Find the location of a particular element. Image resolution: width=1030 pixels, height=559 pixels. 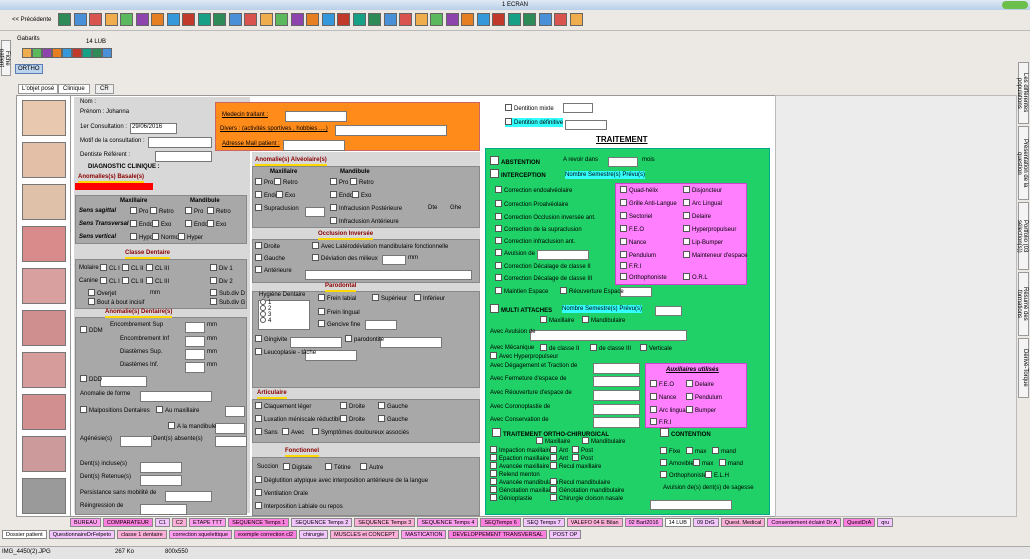

label: Arc Lingual is located at coordinates (702, 203).